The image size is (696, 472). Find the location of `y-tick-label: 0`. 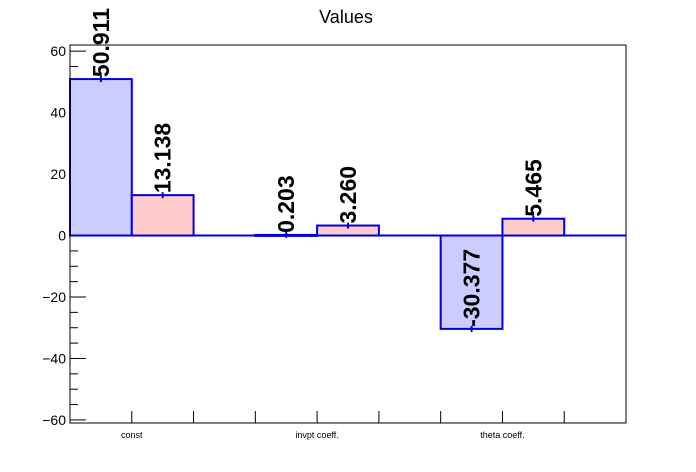

y-tick-label: 0 is located at coordinates (62, 236).